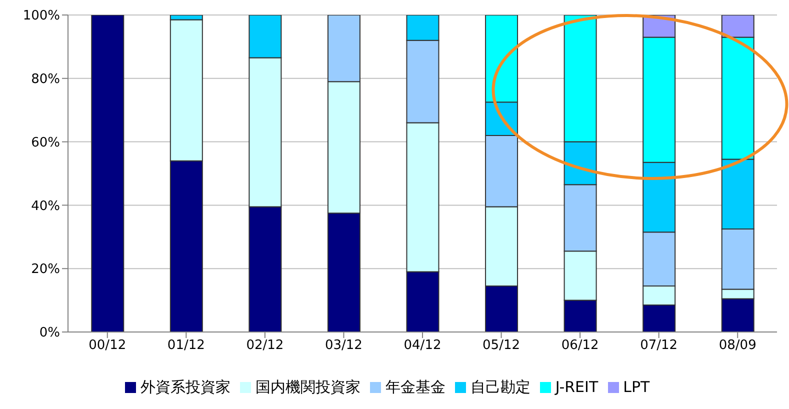 Image resolution: width=789 pixels, height=409 pixels. Describe the element at coordinates (343, 346) in the screenshot. I see `x-tick-label: 03/12` at that location.